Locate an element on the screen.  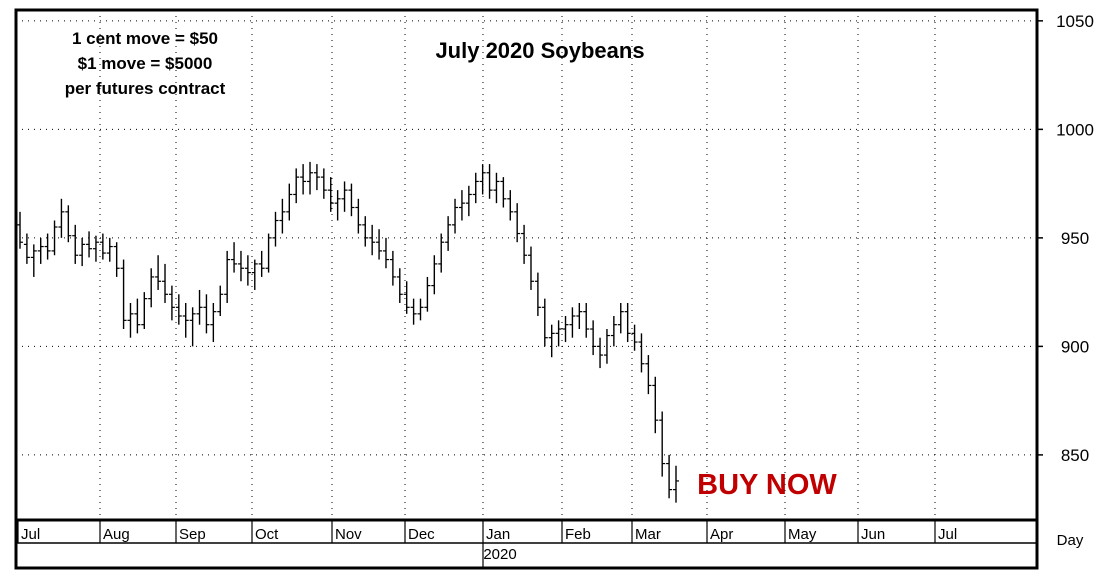
buy-now-callout: BUY NOW is located at coordinates (767, 485).